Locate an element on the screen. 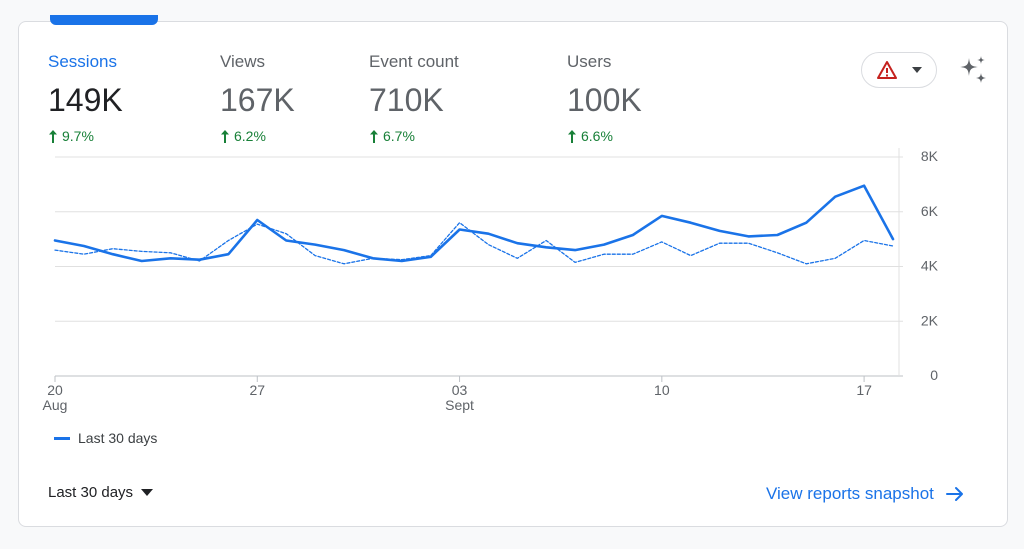 Image resolution: width=1024 pixels, height=549 pixels. metric-value: 167K is located at coordinates (257, 100).